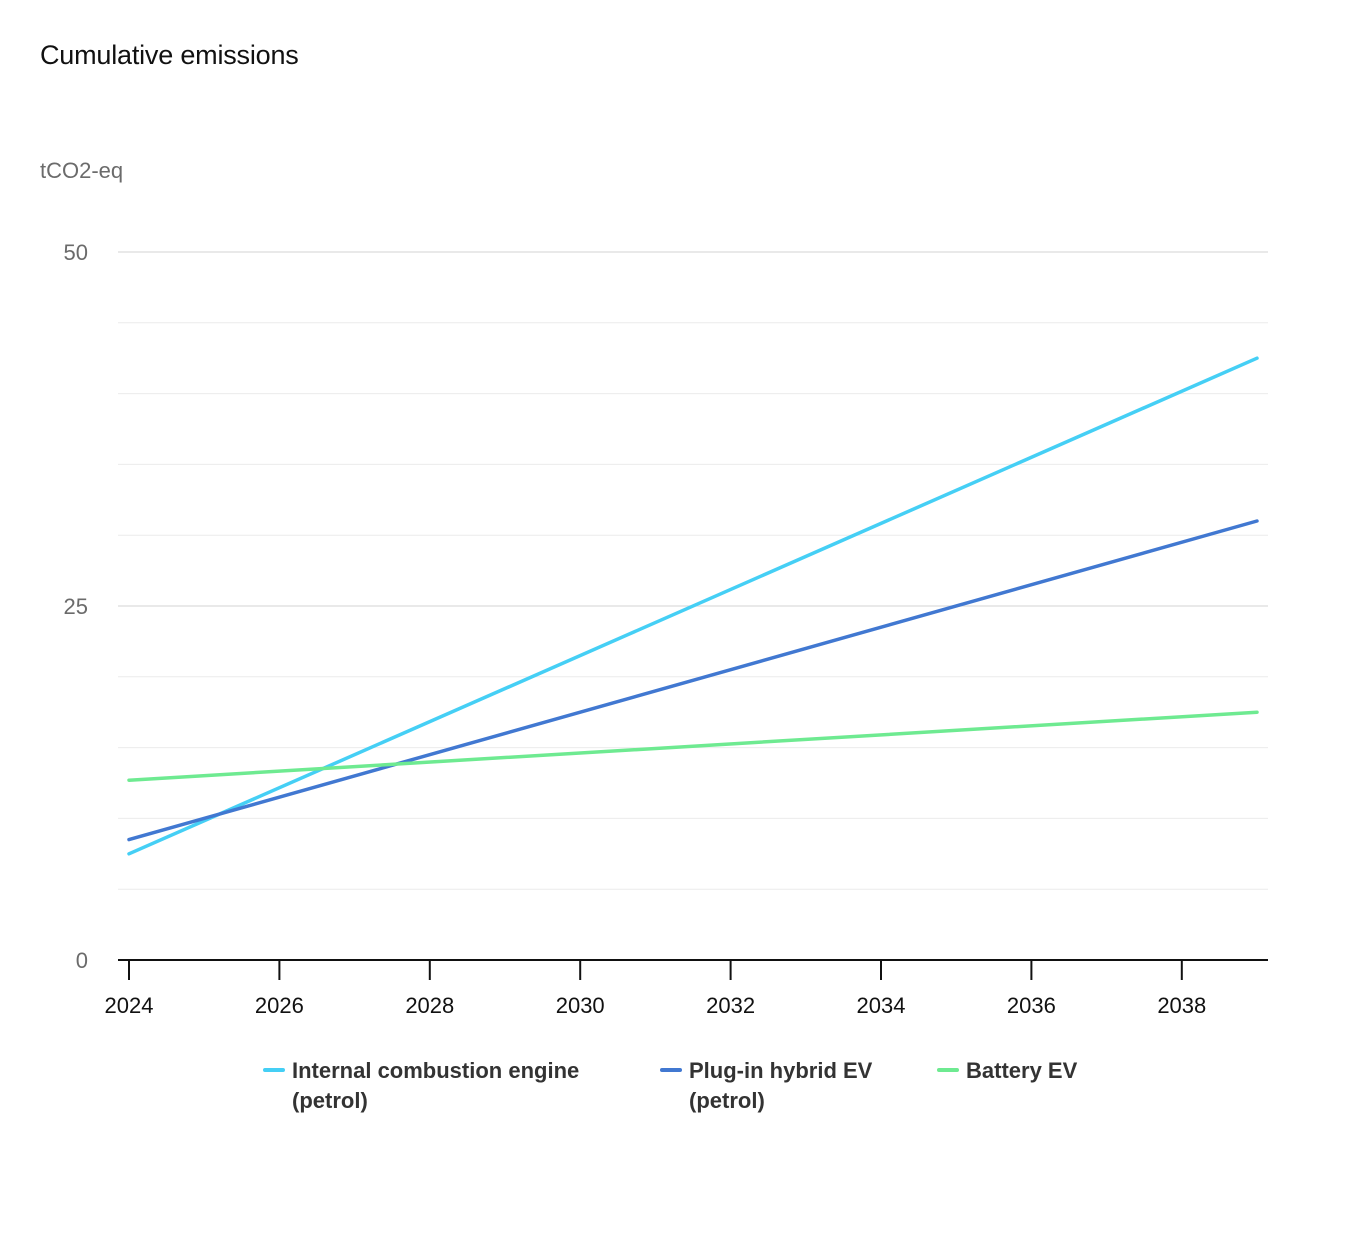 The image size is (1348, 1255). Describe the element at coordinates (436, 1085) in the screenshot. I see `legend-label: Internal combustion engine (petrol)` at that location.